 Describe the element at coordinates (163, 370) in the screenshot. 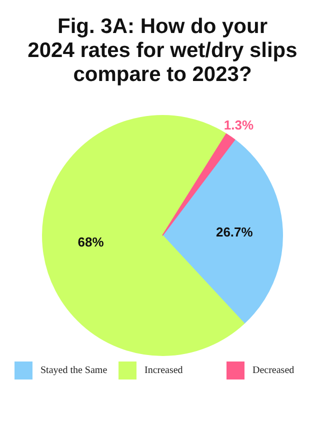

I see `legend-label: Increased` at that location.